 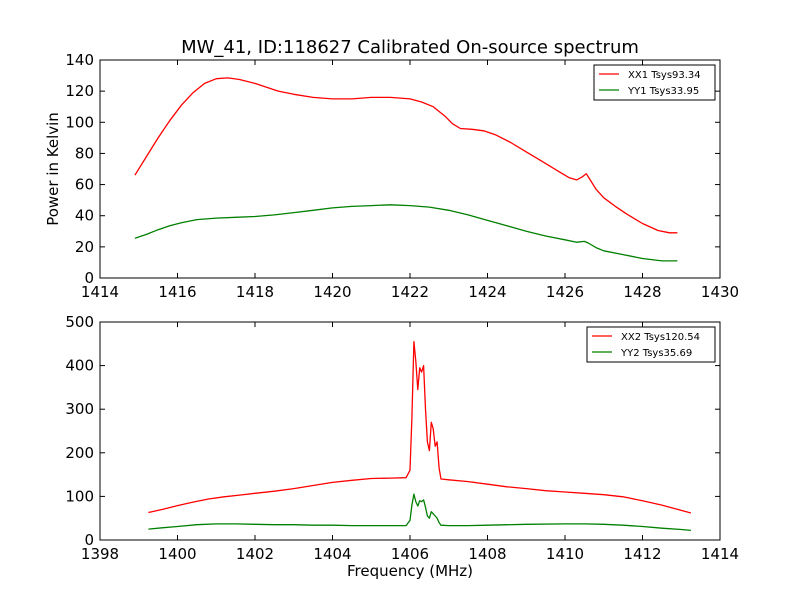 What do you see at coordinates (660, 337) in the screenshot?
I see `legend-label-xx2: XX2 Tsys120.54` at bounding box center [660, 337].